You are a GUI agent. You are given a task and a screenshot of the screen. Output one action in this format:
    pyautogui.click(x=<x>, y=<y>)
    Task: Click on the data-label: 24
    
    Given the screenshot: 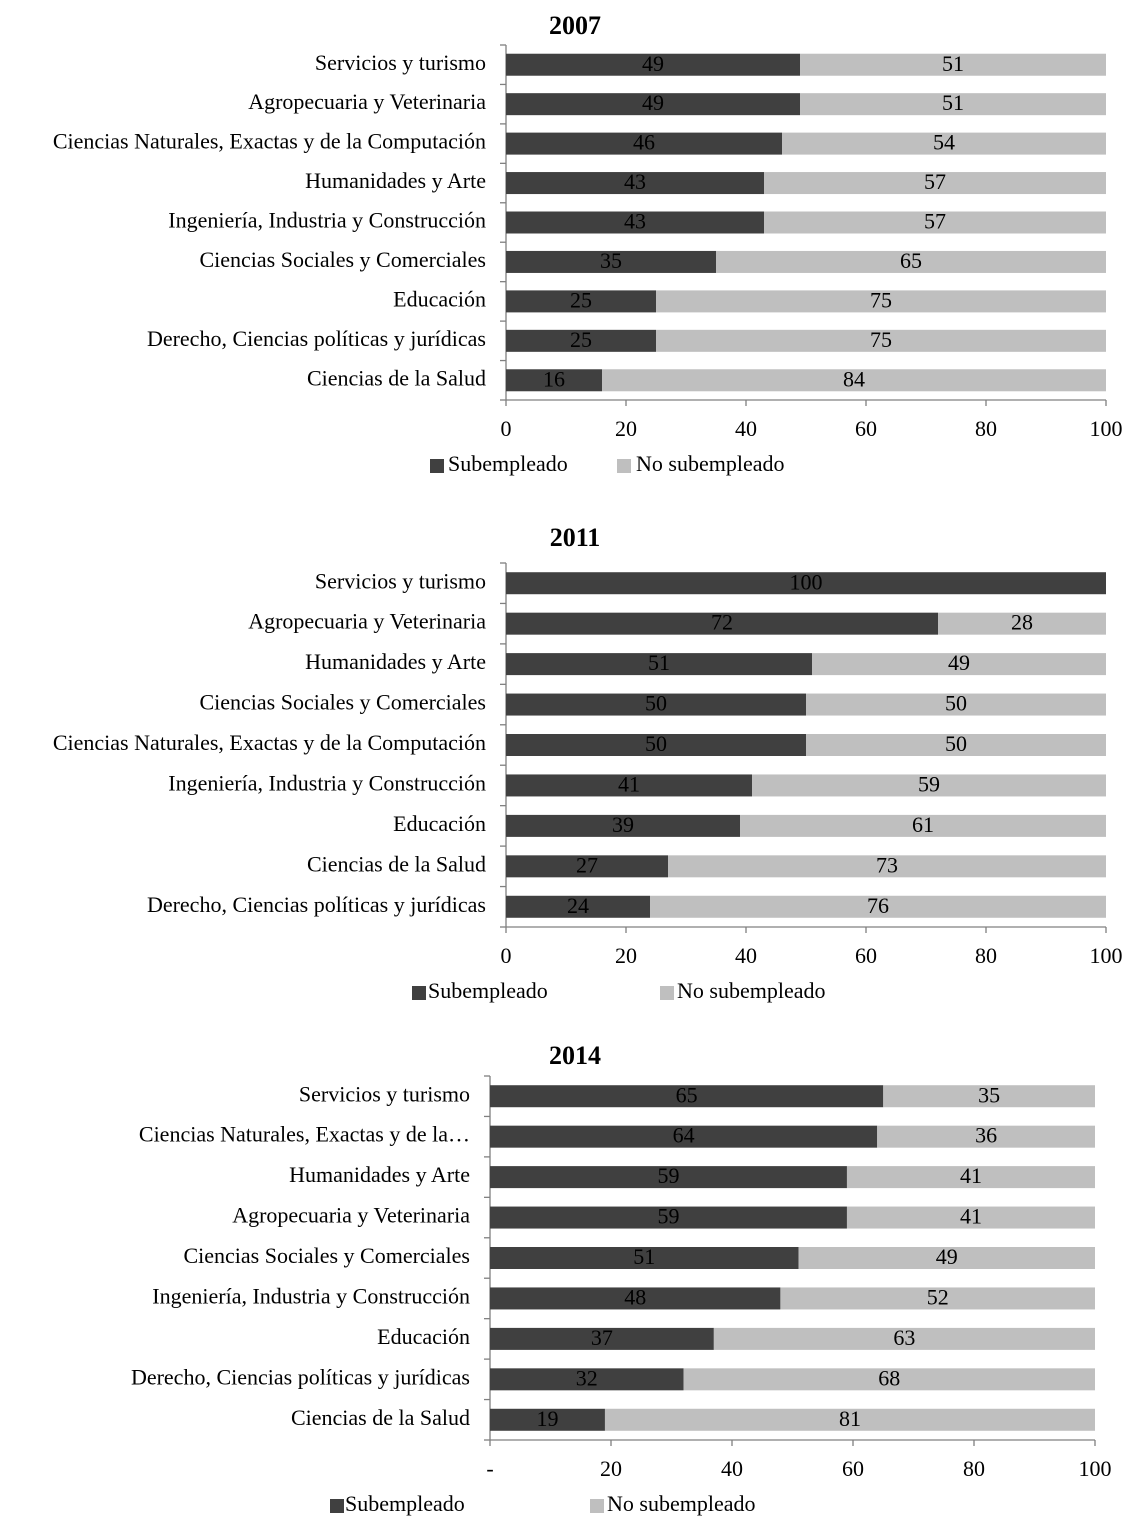 What is the action you would take?
    pyautogui.click(x=578, y=905)
    